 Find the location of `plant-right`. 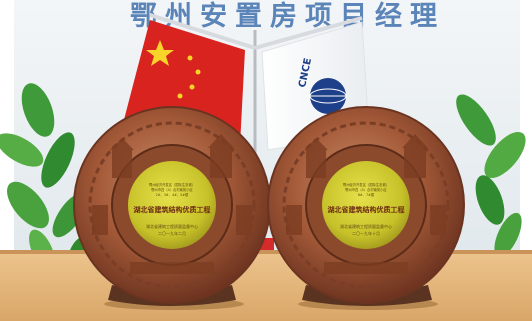

plant-right is located at coordinates (491, 176).